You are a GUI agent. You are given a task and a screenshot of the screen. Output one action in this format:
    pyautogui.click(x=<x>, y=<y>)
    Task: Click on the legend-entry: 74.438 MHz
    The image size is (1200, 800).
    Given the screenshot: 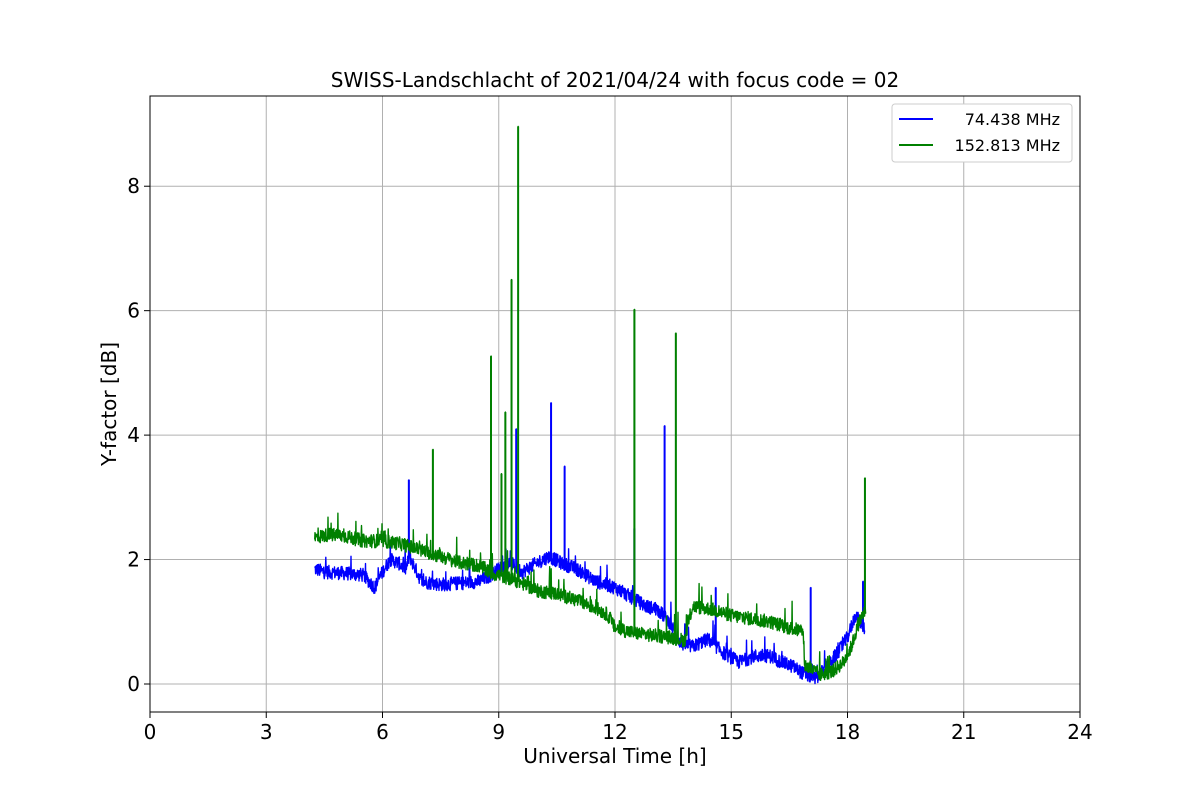 What is the action you would take?
    pyautogui.click(x=1012, y=119)
    